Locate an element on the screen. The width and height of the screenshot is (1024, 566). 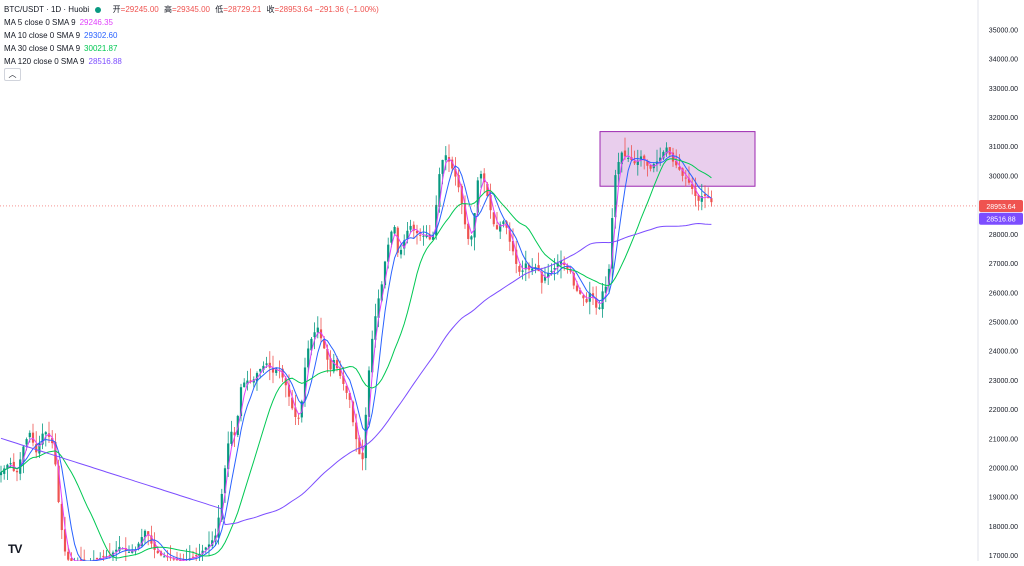
y-tick-label: 27000.00 is located at coordinates (1003, 264).